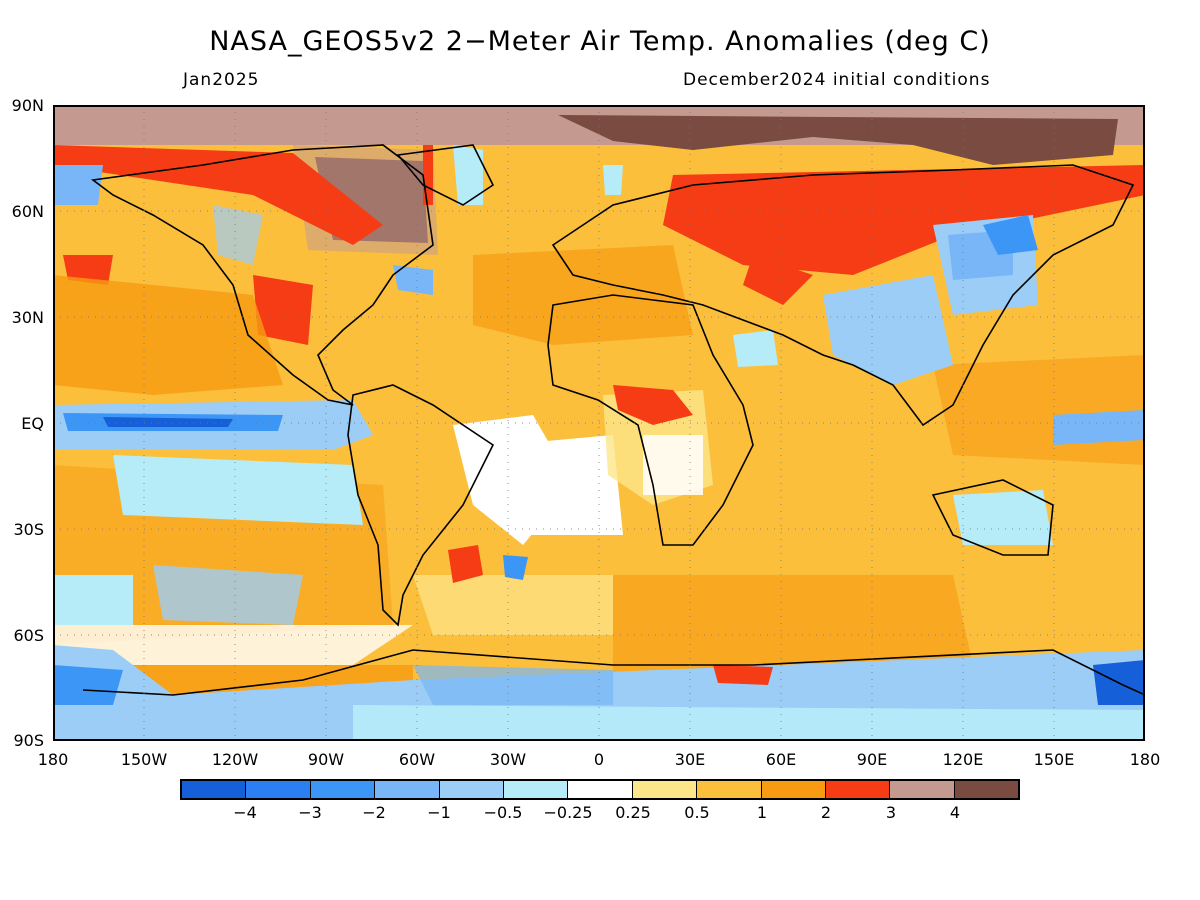 This screenshot has height=900, width=1200. Describe the element at coordinates (963, 759) in the screenshot. I see `lon-label-120e: 120E` at that location.